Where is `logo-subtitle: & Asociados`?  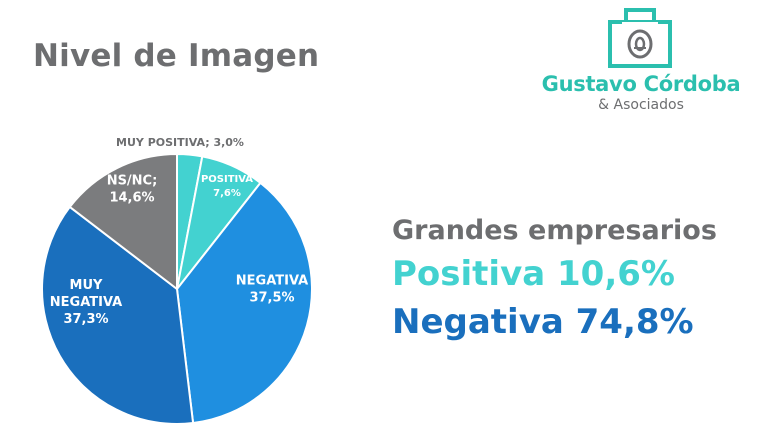 logo-subtitle: & Asociados is located at coordinates (641, 105).